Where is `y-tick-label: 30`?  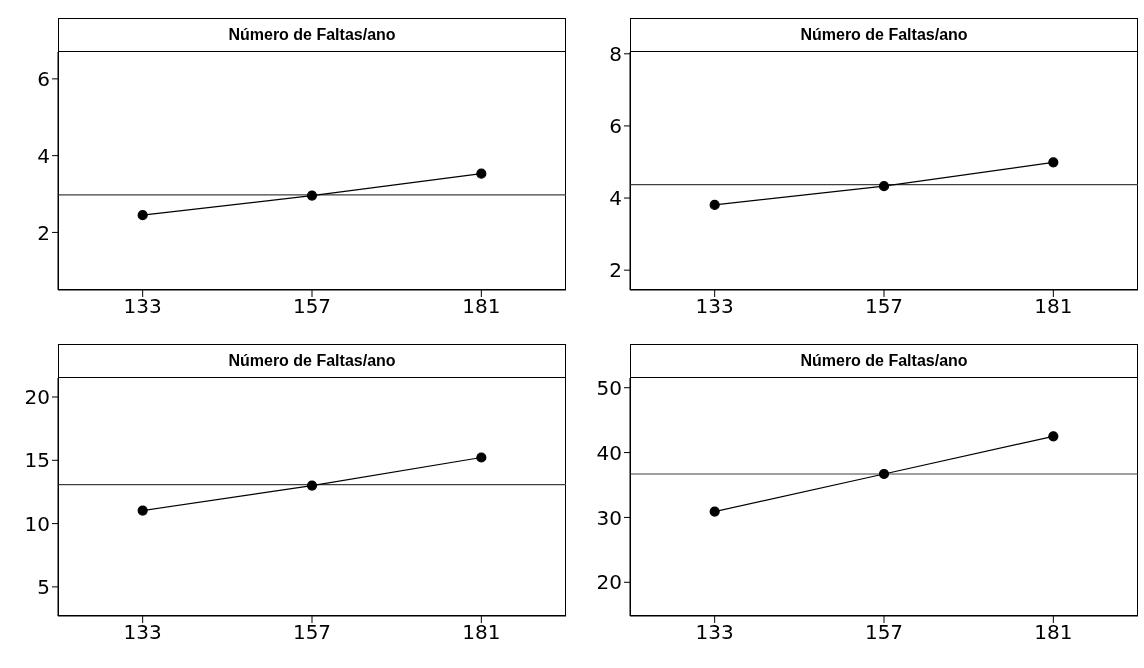
y-tick-label: 30 is located at coordinates (609, 517).